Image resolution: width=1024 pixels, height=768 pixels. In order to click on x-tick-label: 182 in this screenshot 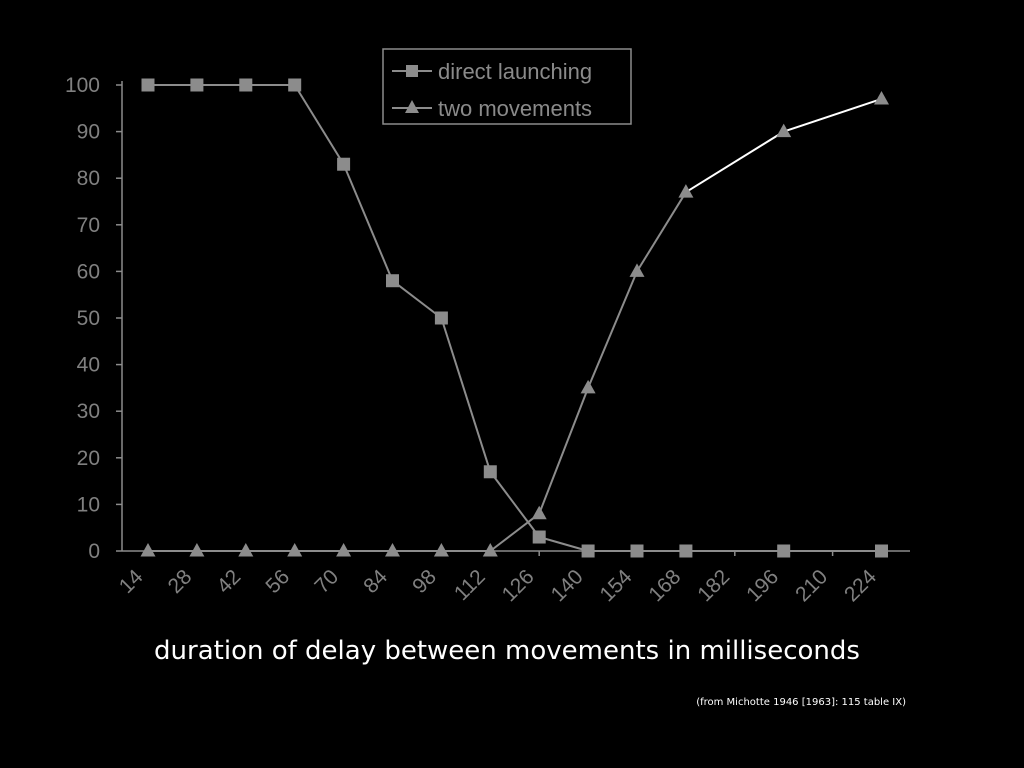, I will do `click(713, 585)`.